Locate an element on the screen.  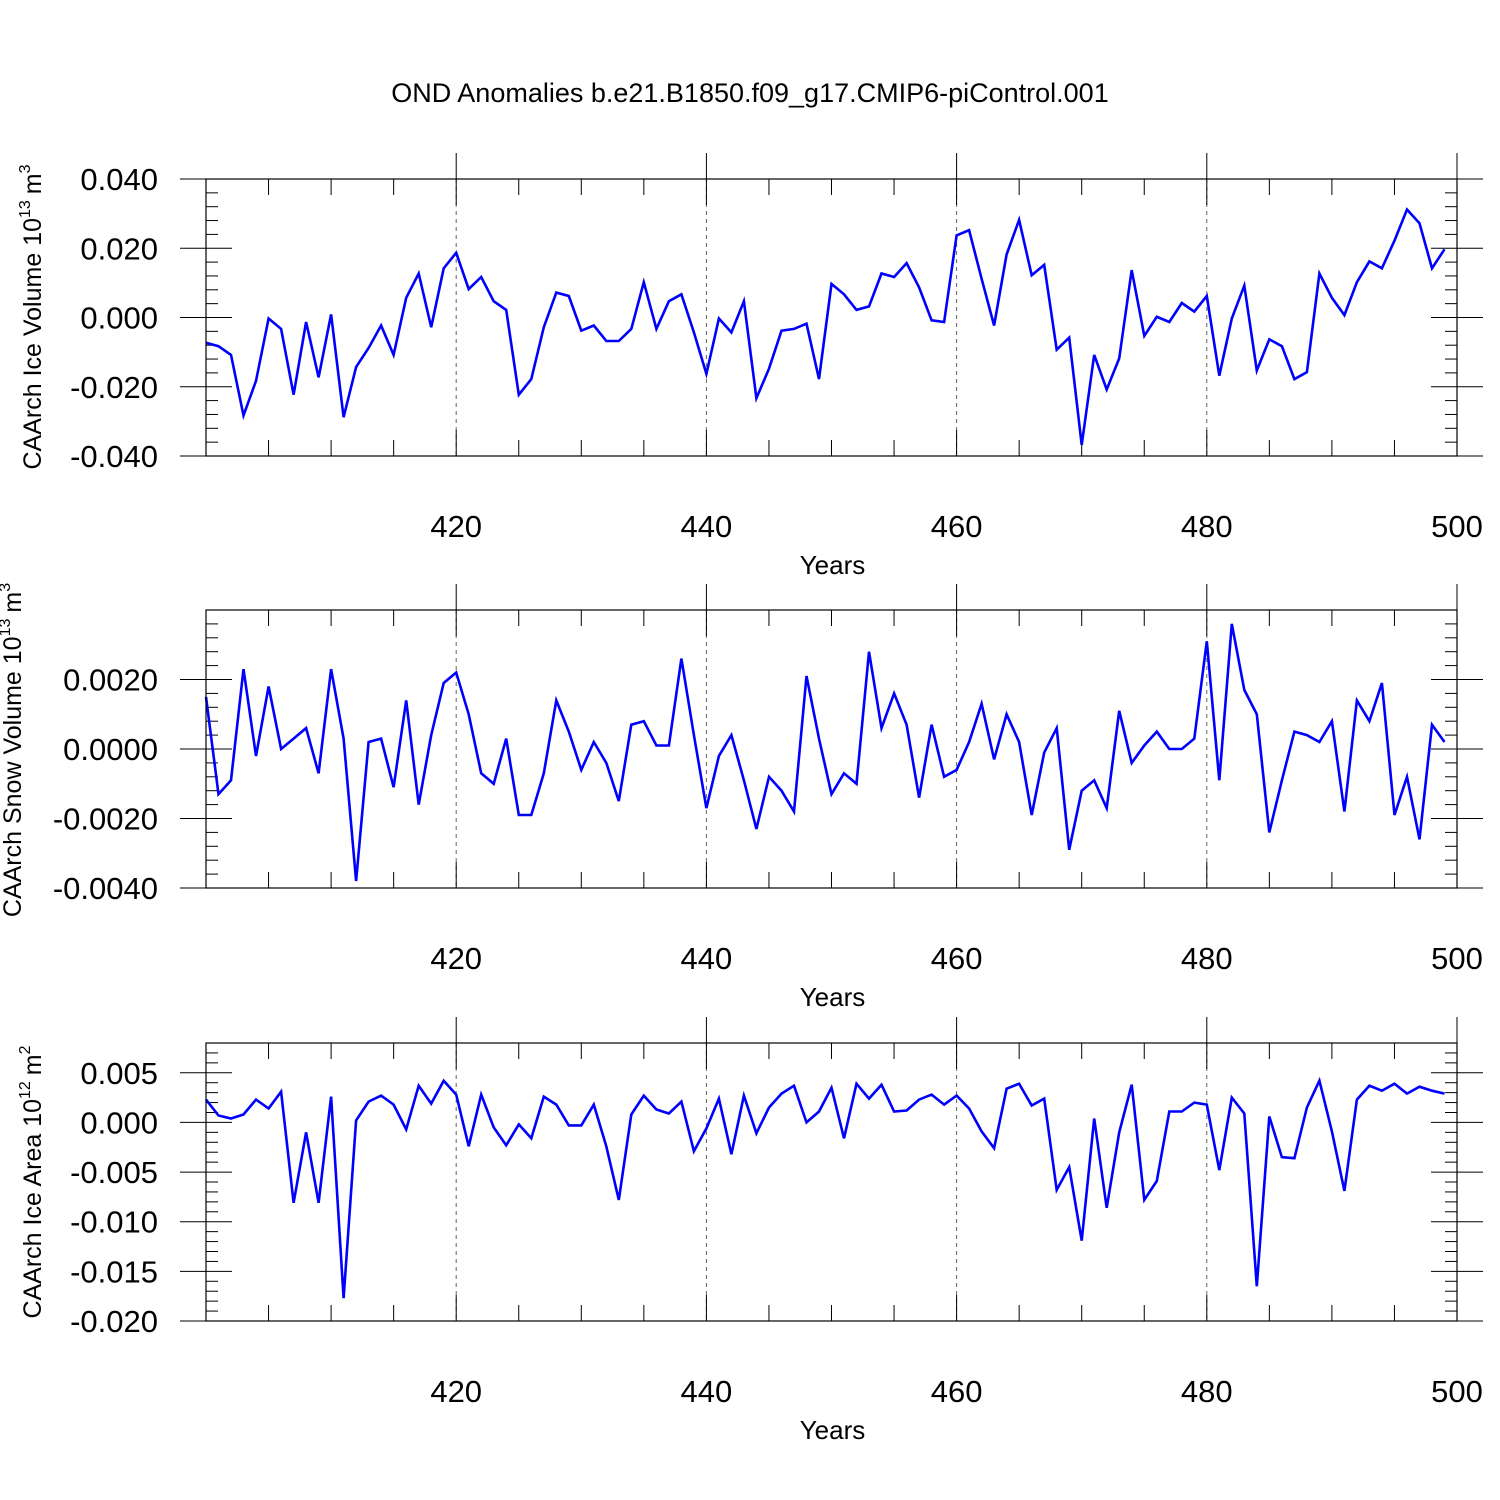
y-axis-label-exponent: 12 is located at coordinates (25, 1090).